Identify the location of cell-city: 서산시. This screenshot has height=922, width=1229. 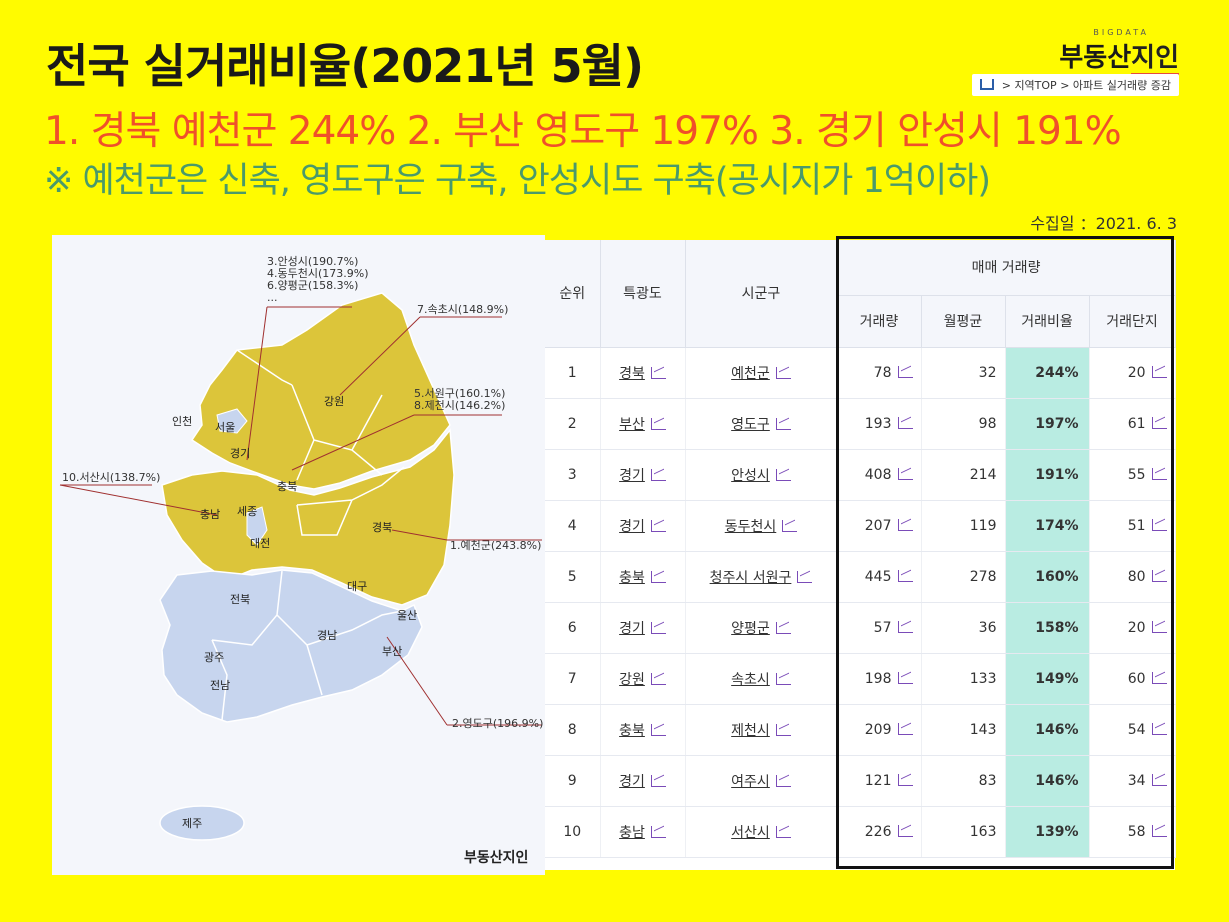
(761, 832).